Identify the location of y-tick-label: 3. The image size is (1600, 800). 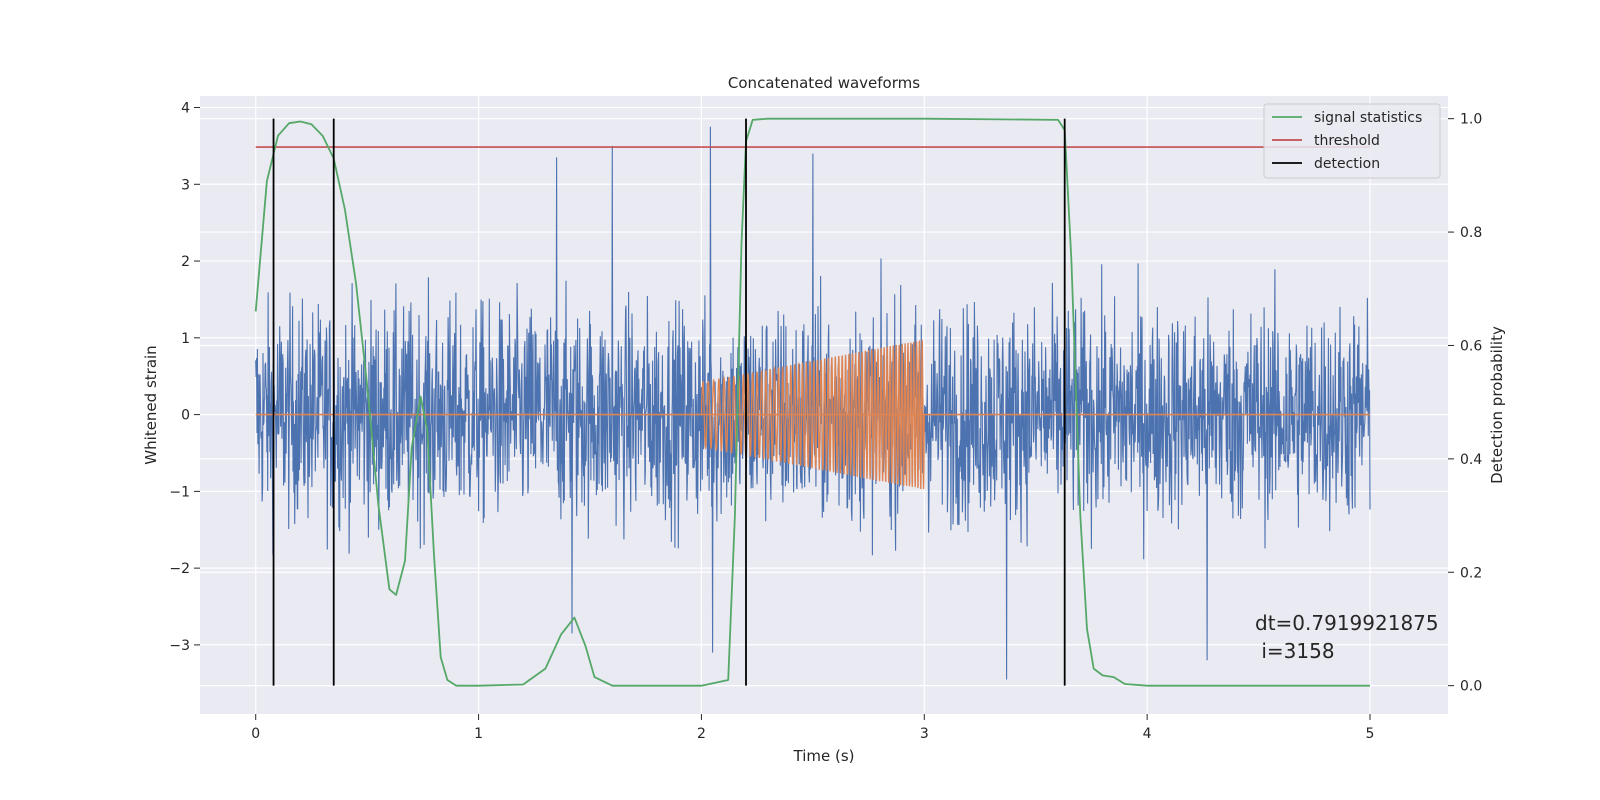
(185, 185).